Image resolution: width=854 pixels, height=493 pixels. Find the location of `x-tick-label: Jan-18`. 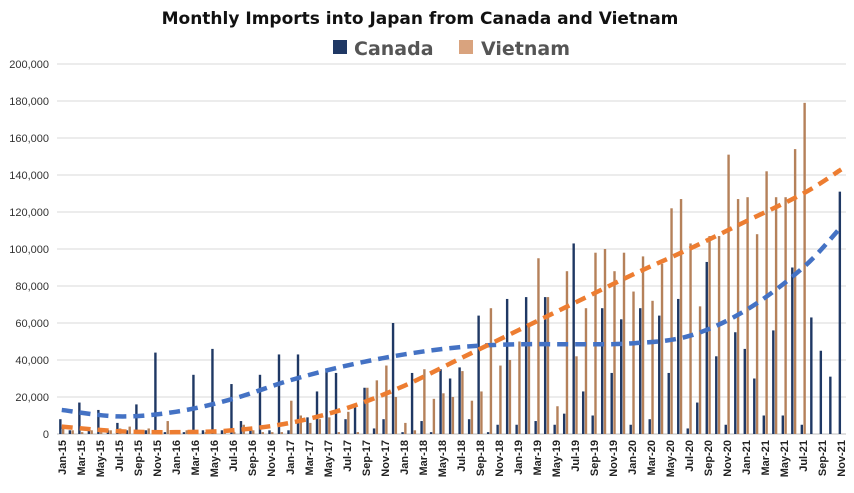

x-tick-label: Jan-18 is located at coordinates (405, 457).